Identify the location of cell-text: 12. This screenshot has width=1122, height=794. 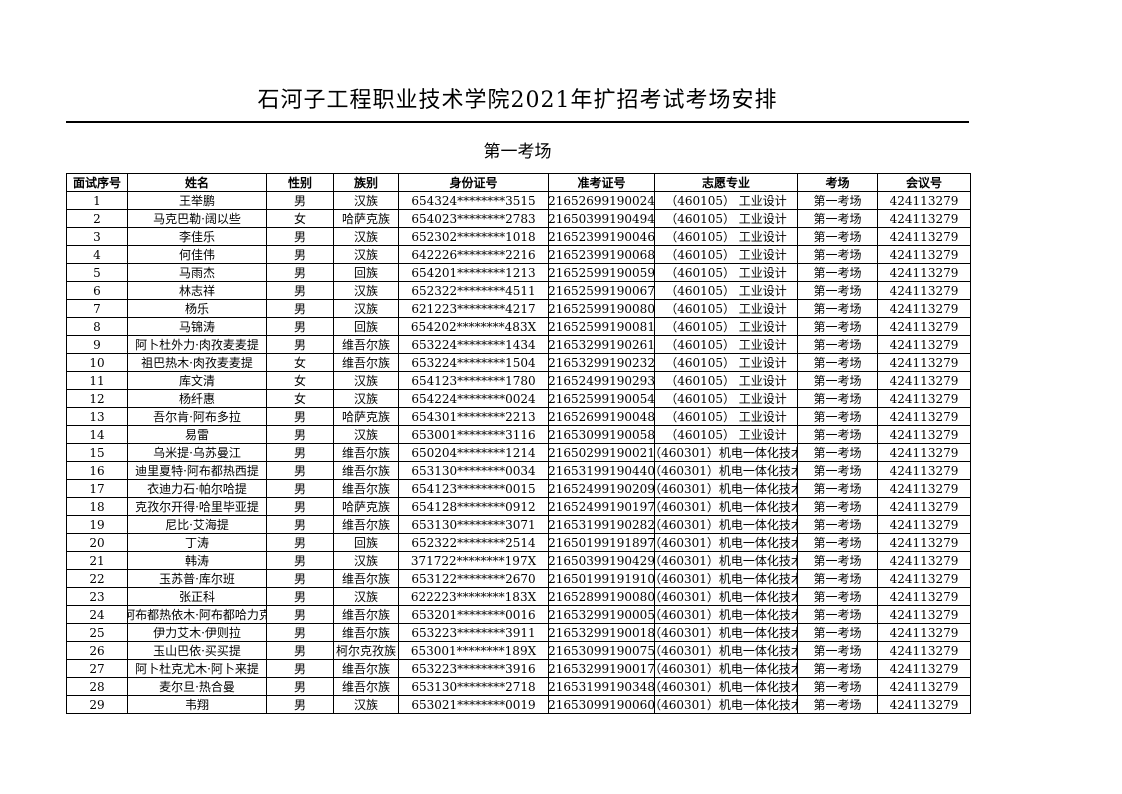
(97, 398).